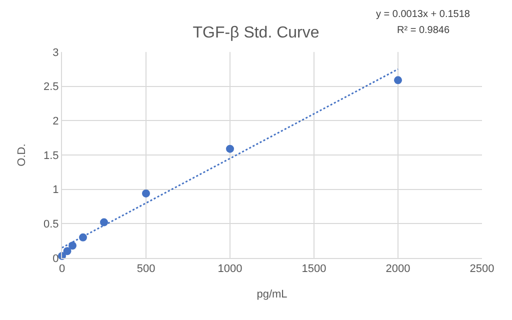 This screenshot has width=512, height=320. Describe the element at coordinates (423, 30) in the screenshot. I see `text: R² = 0.9846` at that location.